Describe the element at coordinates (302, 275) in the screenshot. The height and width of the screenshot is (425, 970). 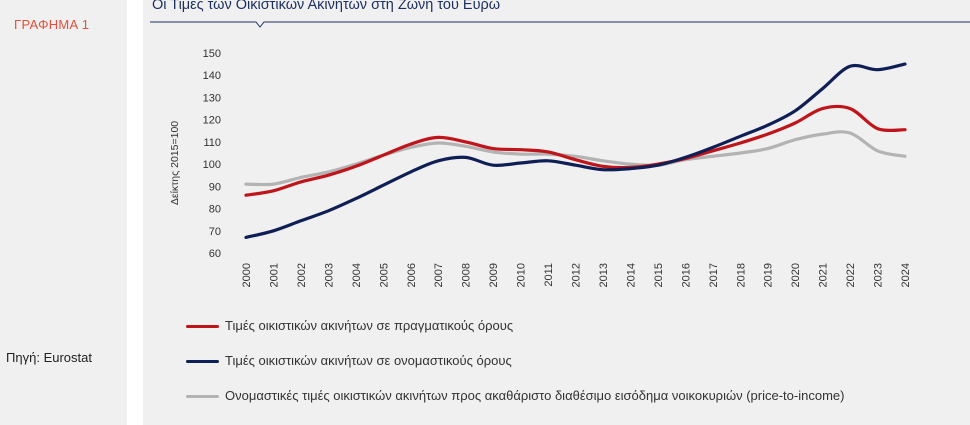
I see `x-tick-label: 2002` at that location.